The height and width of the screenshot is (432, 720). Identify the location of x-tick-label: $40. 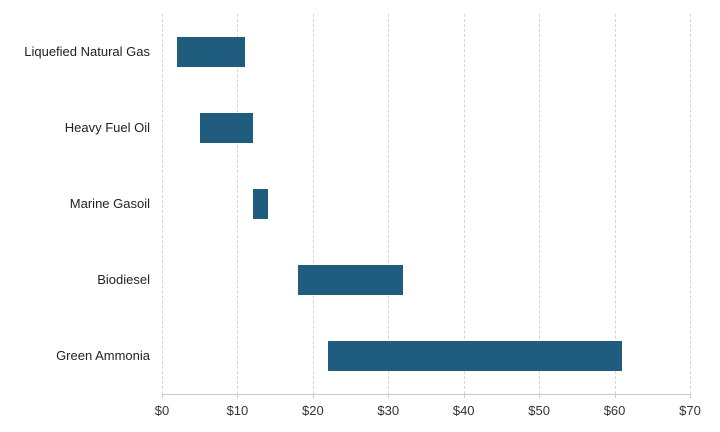
(463, 410).